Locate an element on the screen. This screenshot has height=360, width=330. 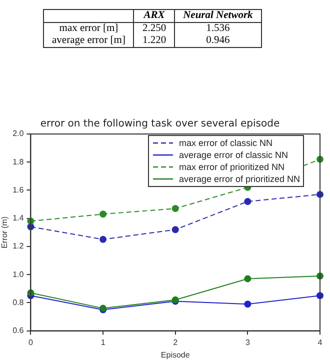
y-axis-title: Error (m) is located at coordinates (5, 232).